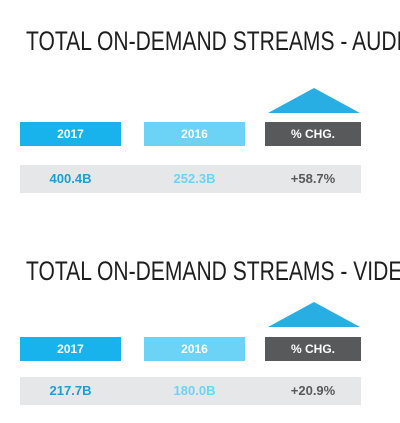 Image resolution: width=400 pixels, height=423 pixels. I want to click on video-values-row: 217.7B 180.0B +20.9%, so click(190, 391).